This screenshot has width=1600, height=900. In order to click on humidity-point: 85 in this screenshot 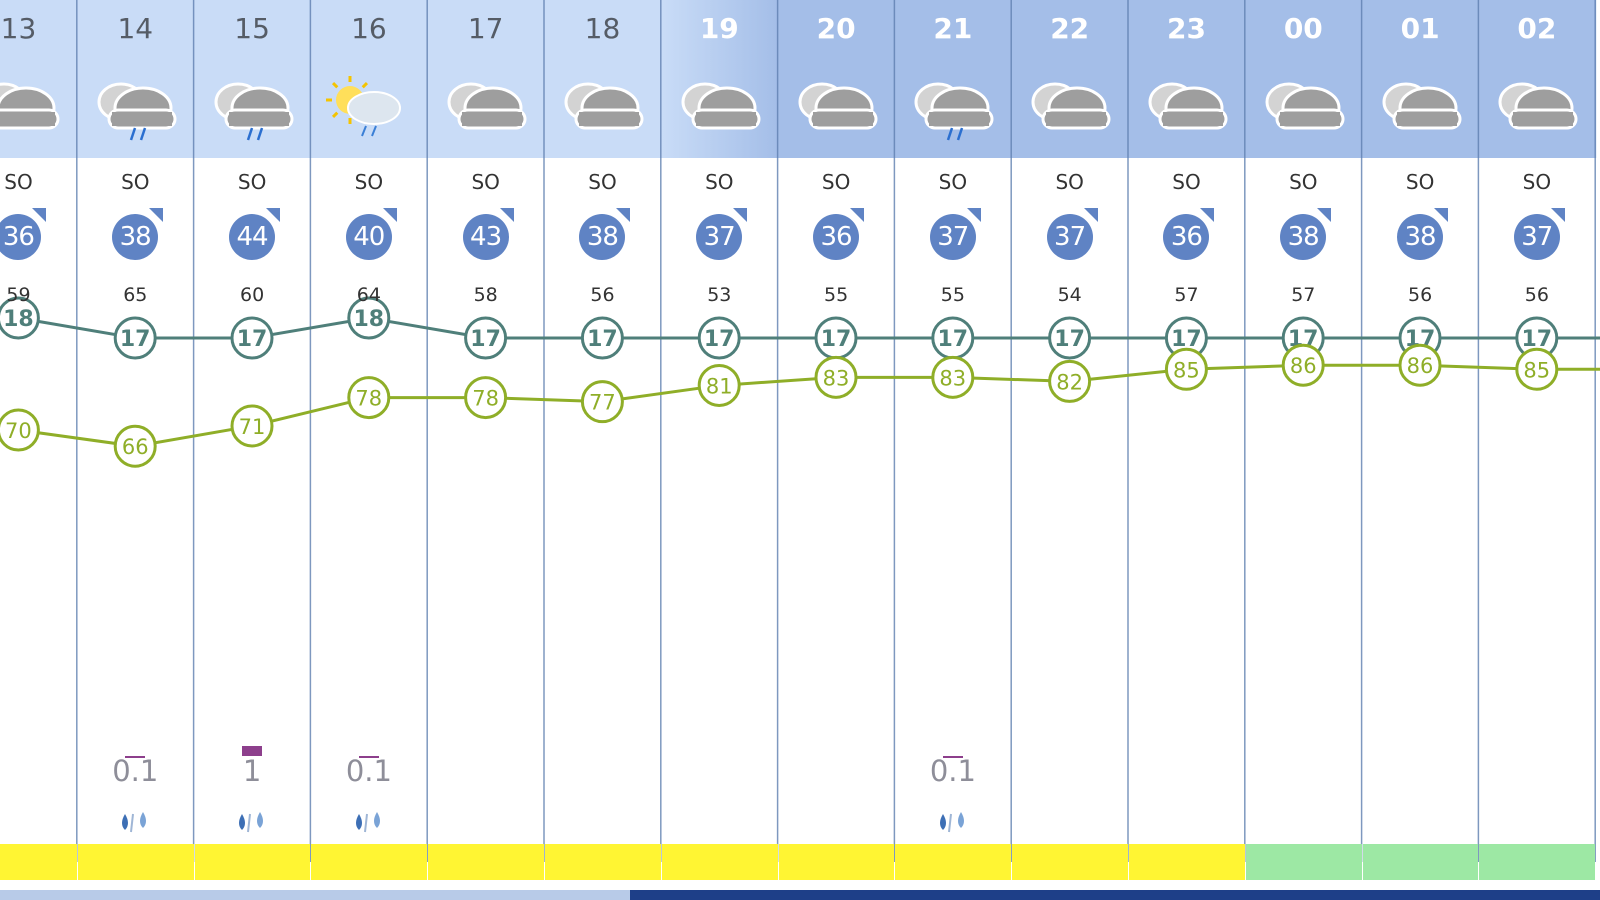, I will do `click(1186, 369)`.